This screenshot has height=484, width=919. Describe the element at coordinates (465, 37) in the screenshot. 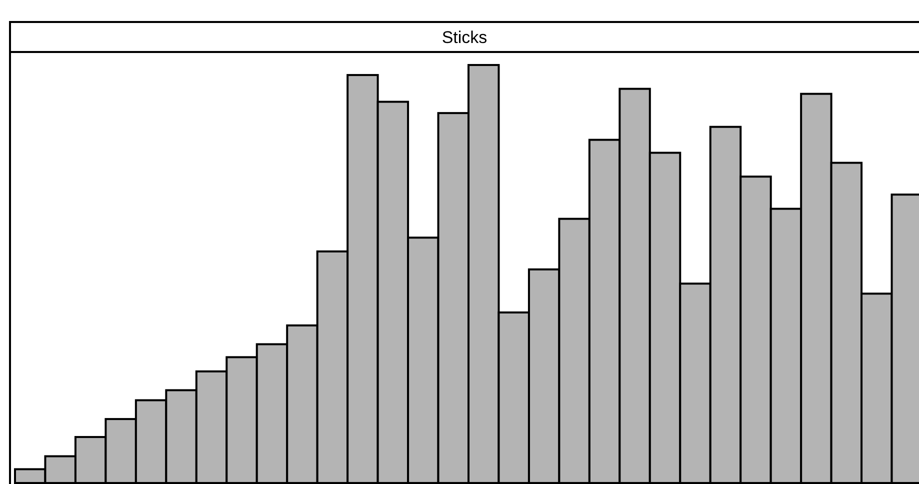

I see `chart-title: Sticks` at that location.